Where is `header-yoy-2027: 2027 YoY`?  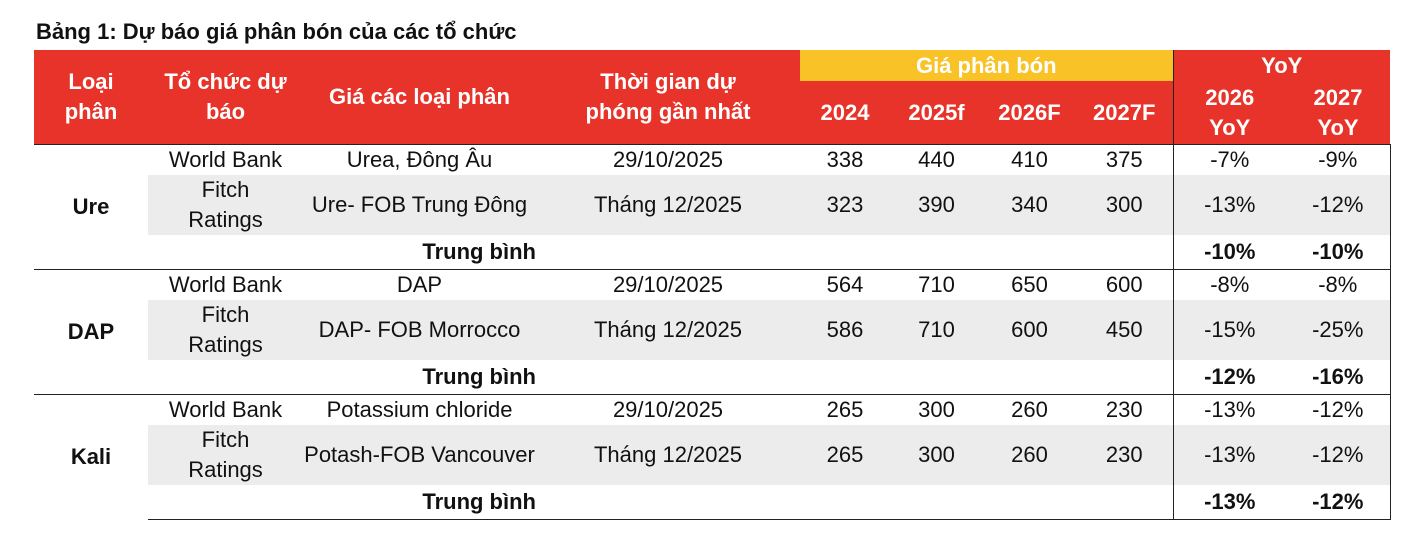 header-yoy-2027: 2027 YoY is located at coordinates (1338, 113).